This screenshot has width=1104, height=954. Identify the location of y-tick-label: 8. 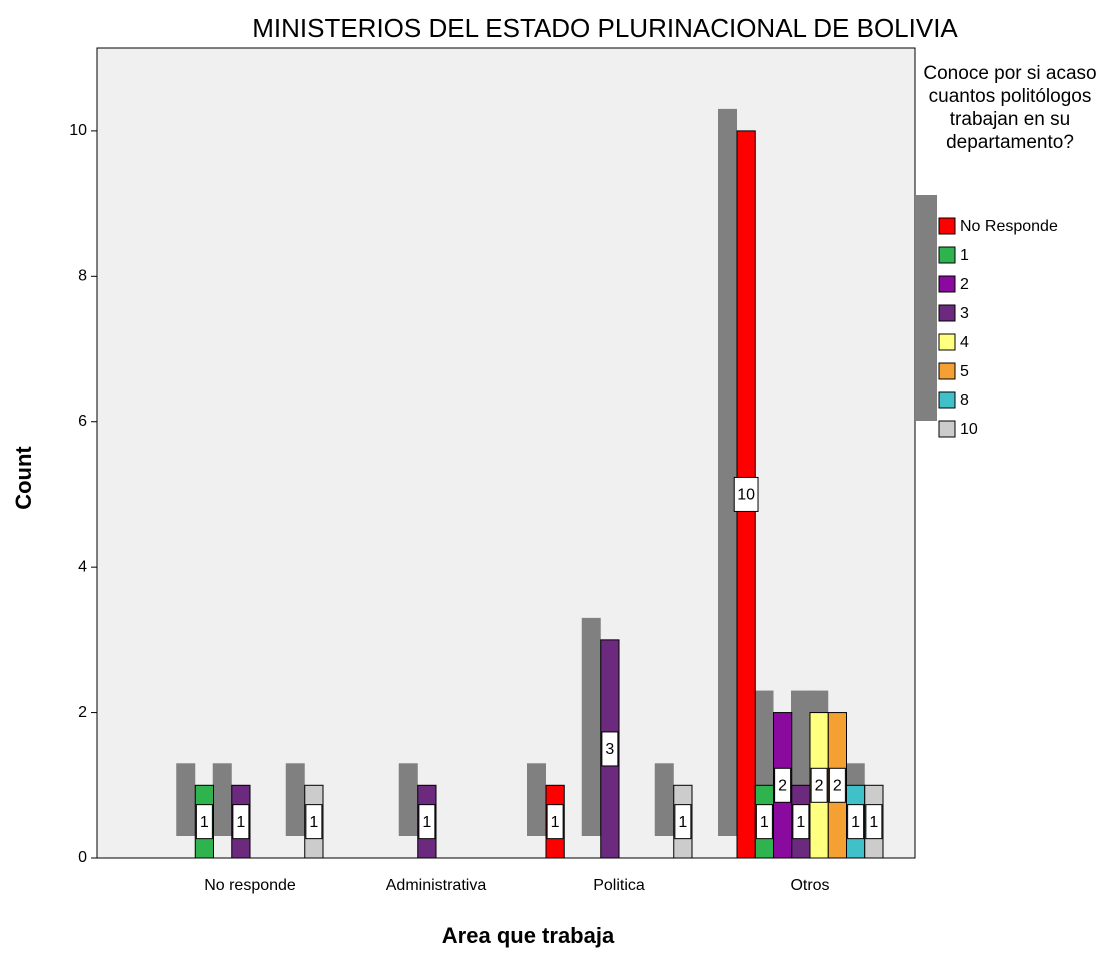
(82, 276).